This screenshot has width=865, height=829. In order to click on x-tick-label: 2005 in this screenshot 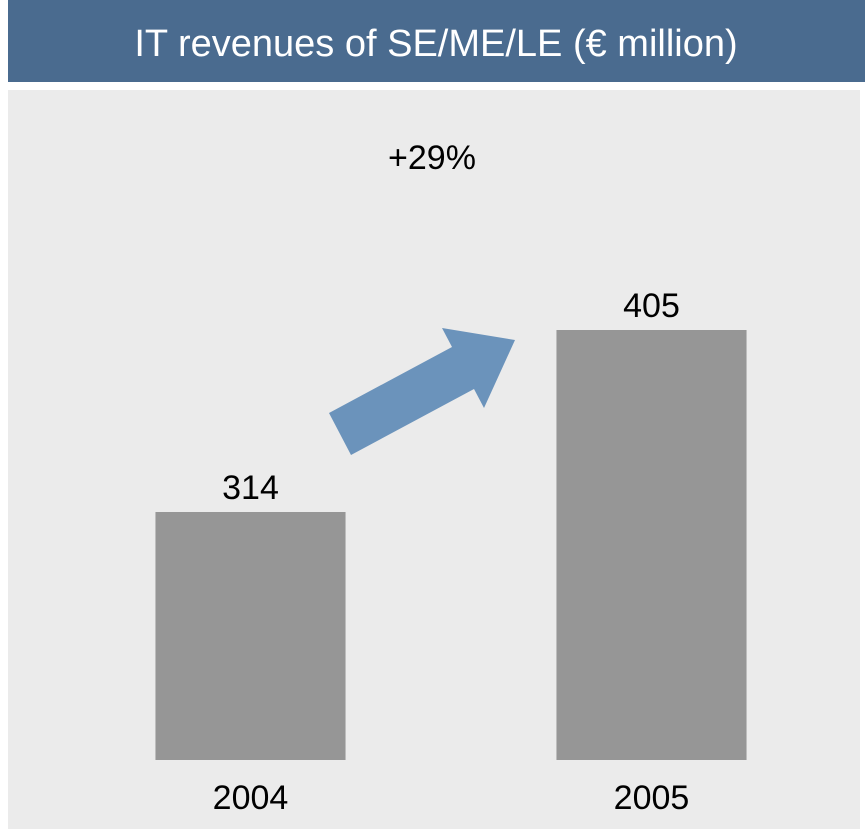, I will do `click(652, 798)`.